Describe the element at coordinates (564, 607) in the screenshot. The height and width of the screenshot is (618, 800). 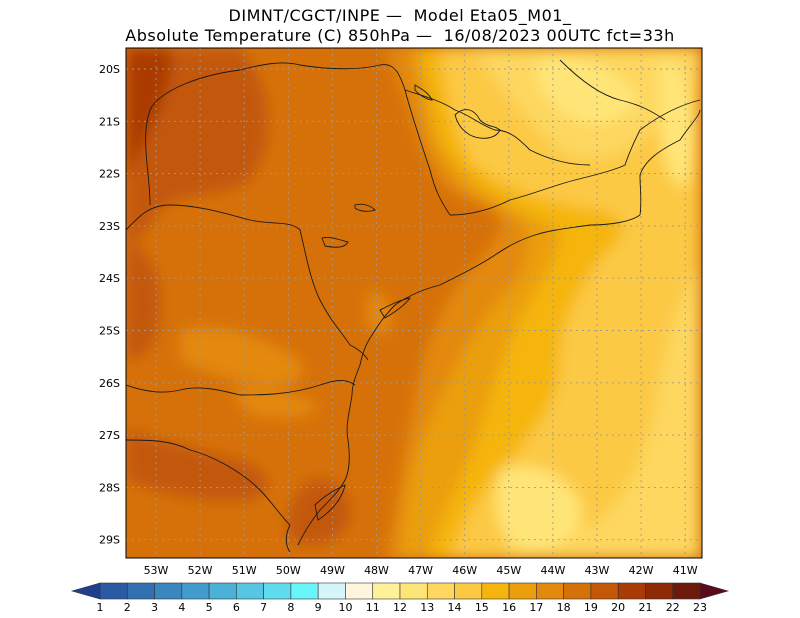
I see `colorbar-label: 18` at that location.